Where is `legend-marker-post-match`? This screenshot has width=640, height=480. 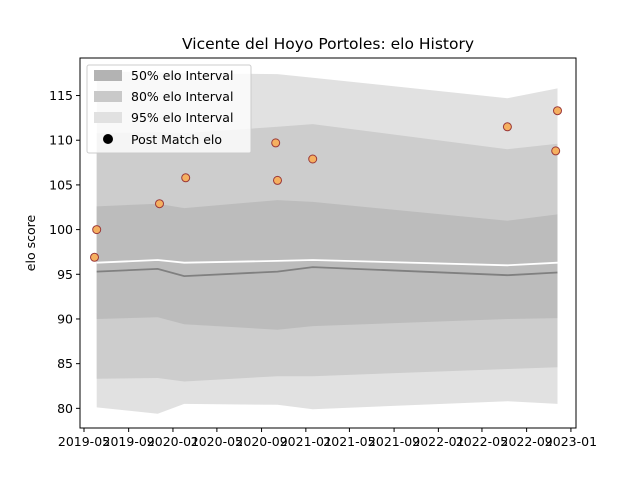
legend-marker-post-match is located at coordinates (108, 139).